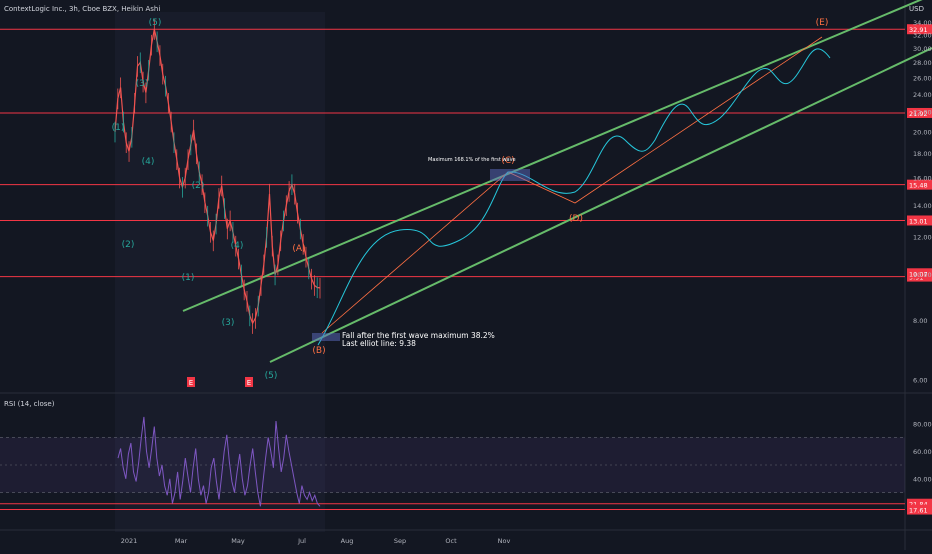  What do you see at coordinates (237, 246) in the screenshot?
I see `wave-label-impulse-8: (4)` at bounding box center [237, 246].